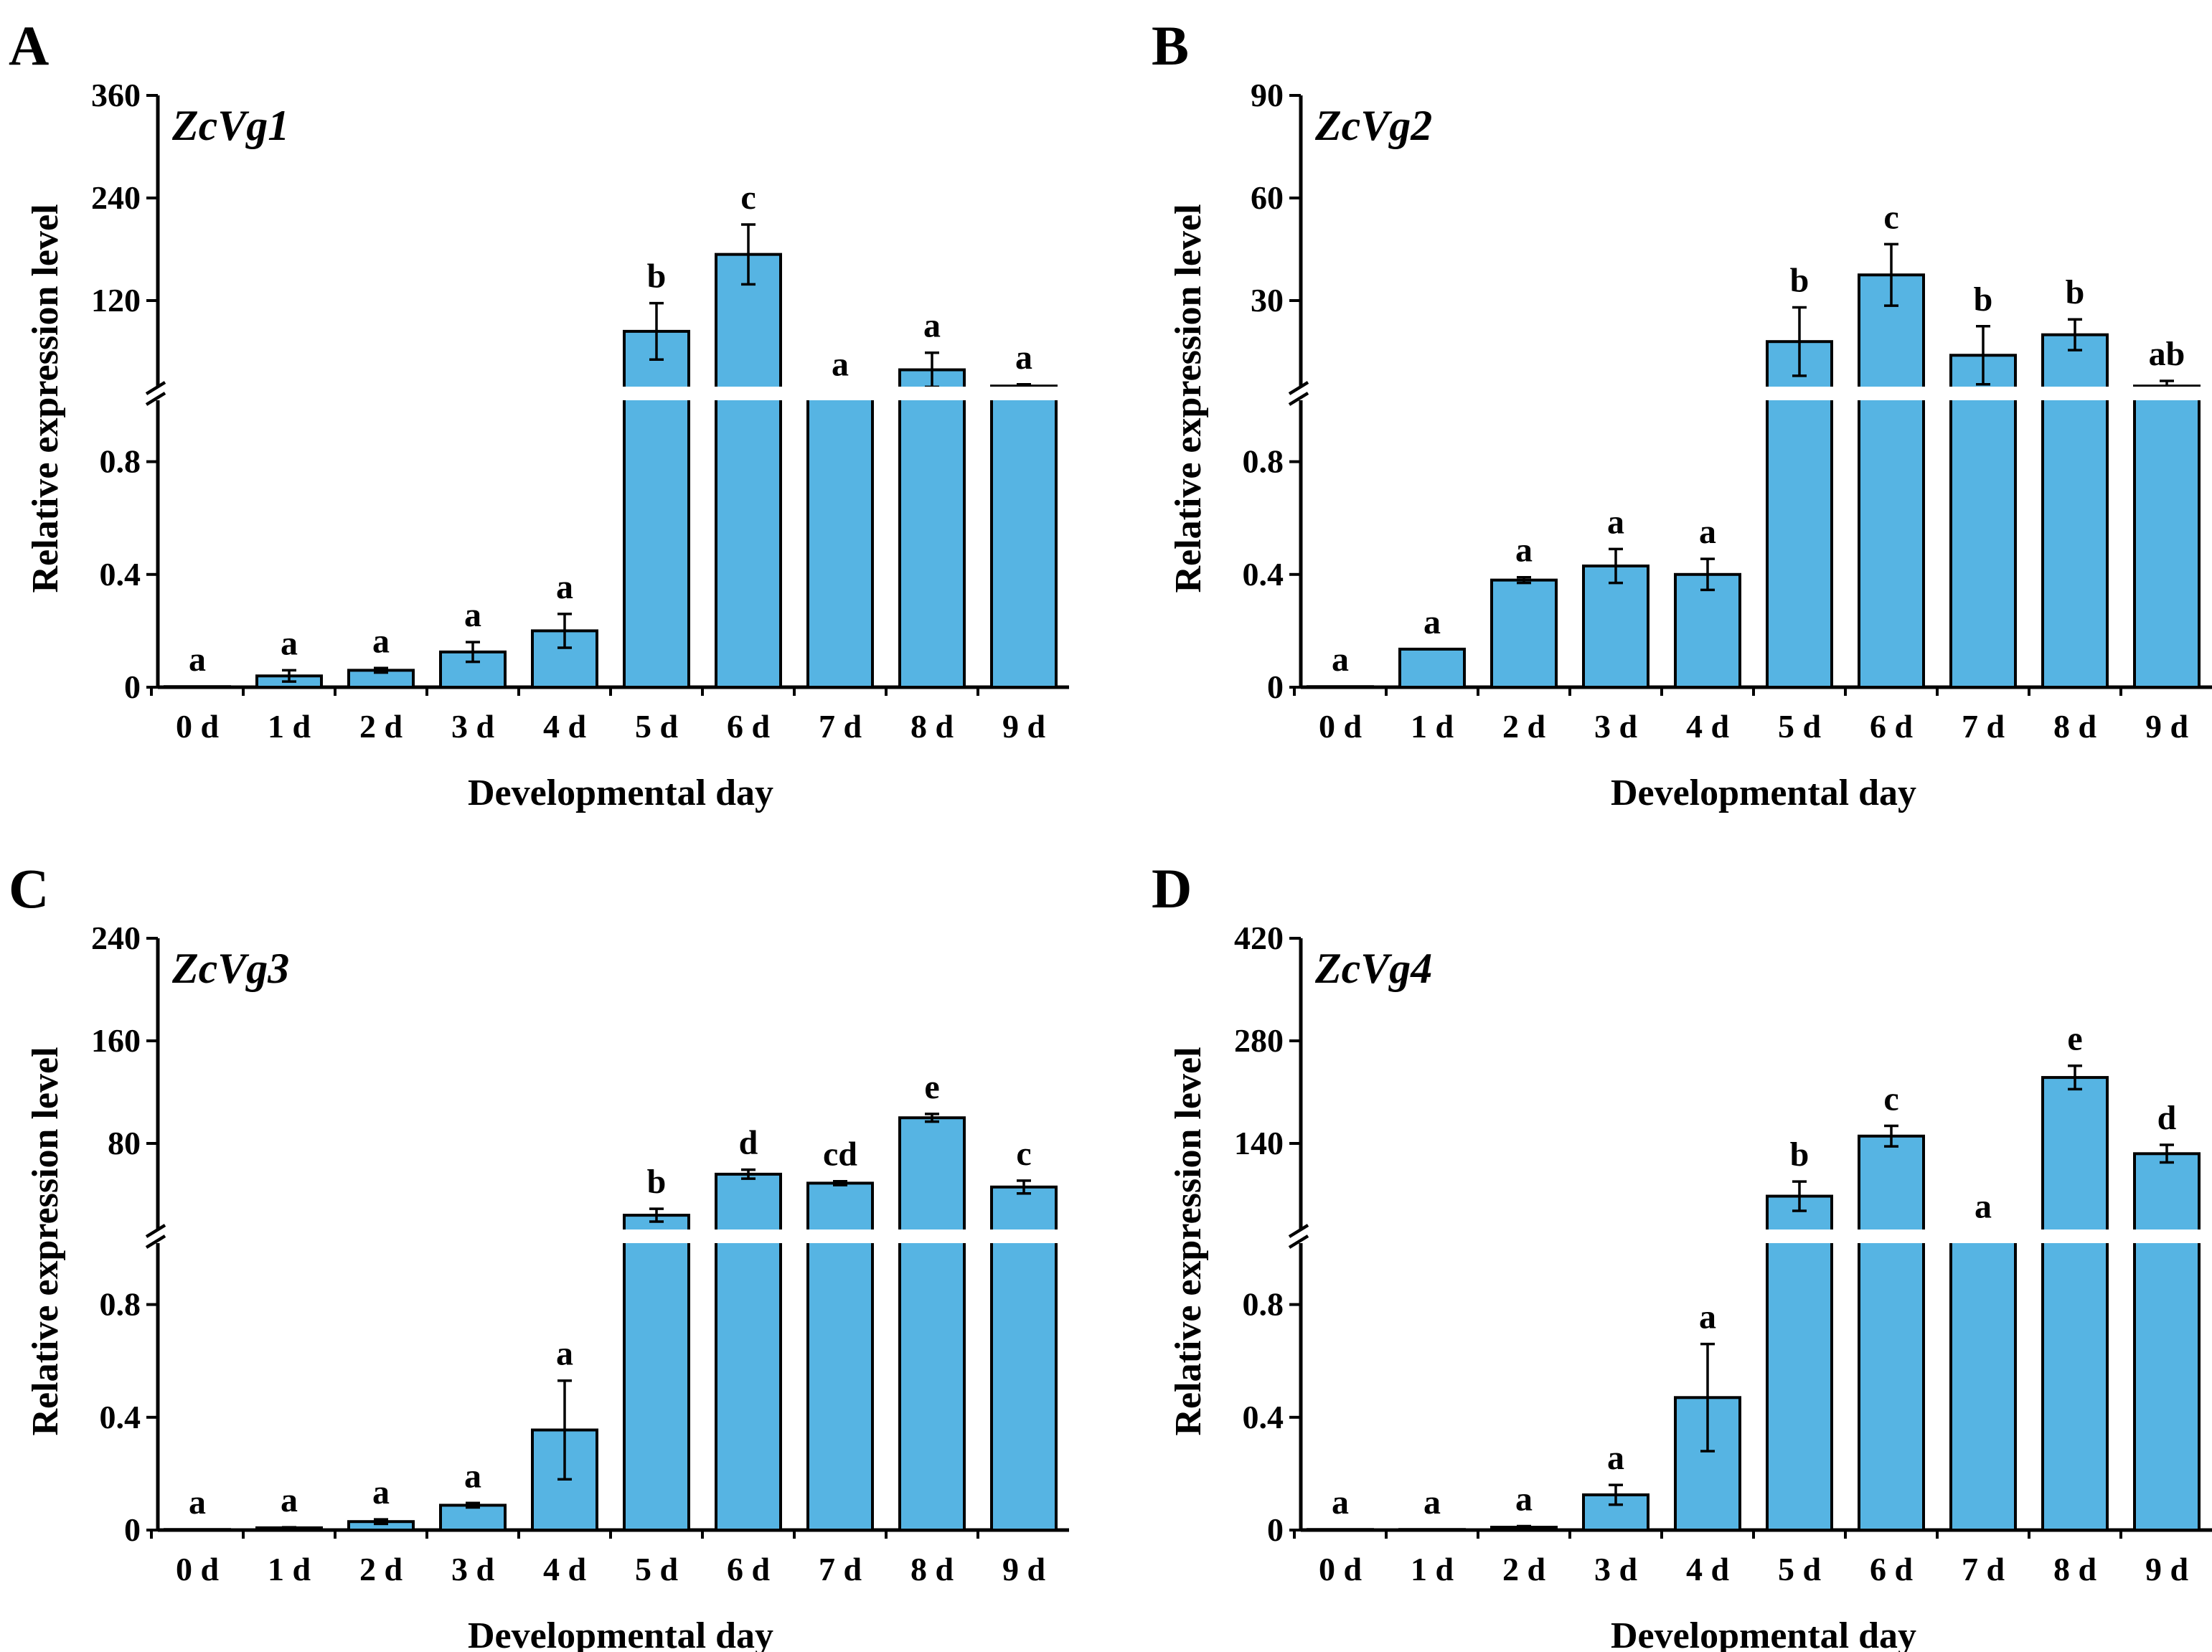 The image size is (2212, 1652). Describe the element at coordinates (2167, 354) in the screenshot. I see `significance-letter: ab` at that location.